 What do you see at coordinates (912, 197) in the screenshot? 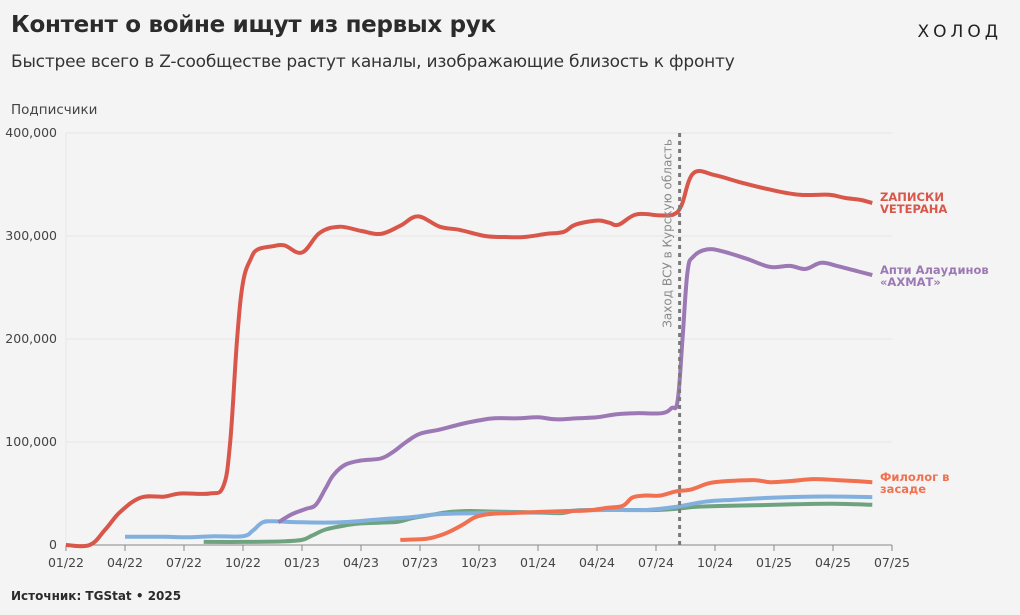
I see `series-label: ZAПИСКИ` at bounding box center [912, 197].